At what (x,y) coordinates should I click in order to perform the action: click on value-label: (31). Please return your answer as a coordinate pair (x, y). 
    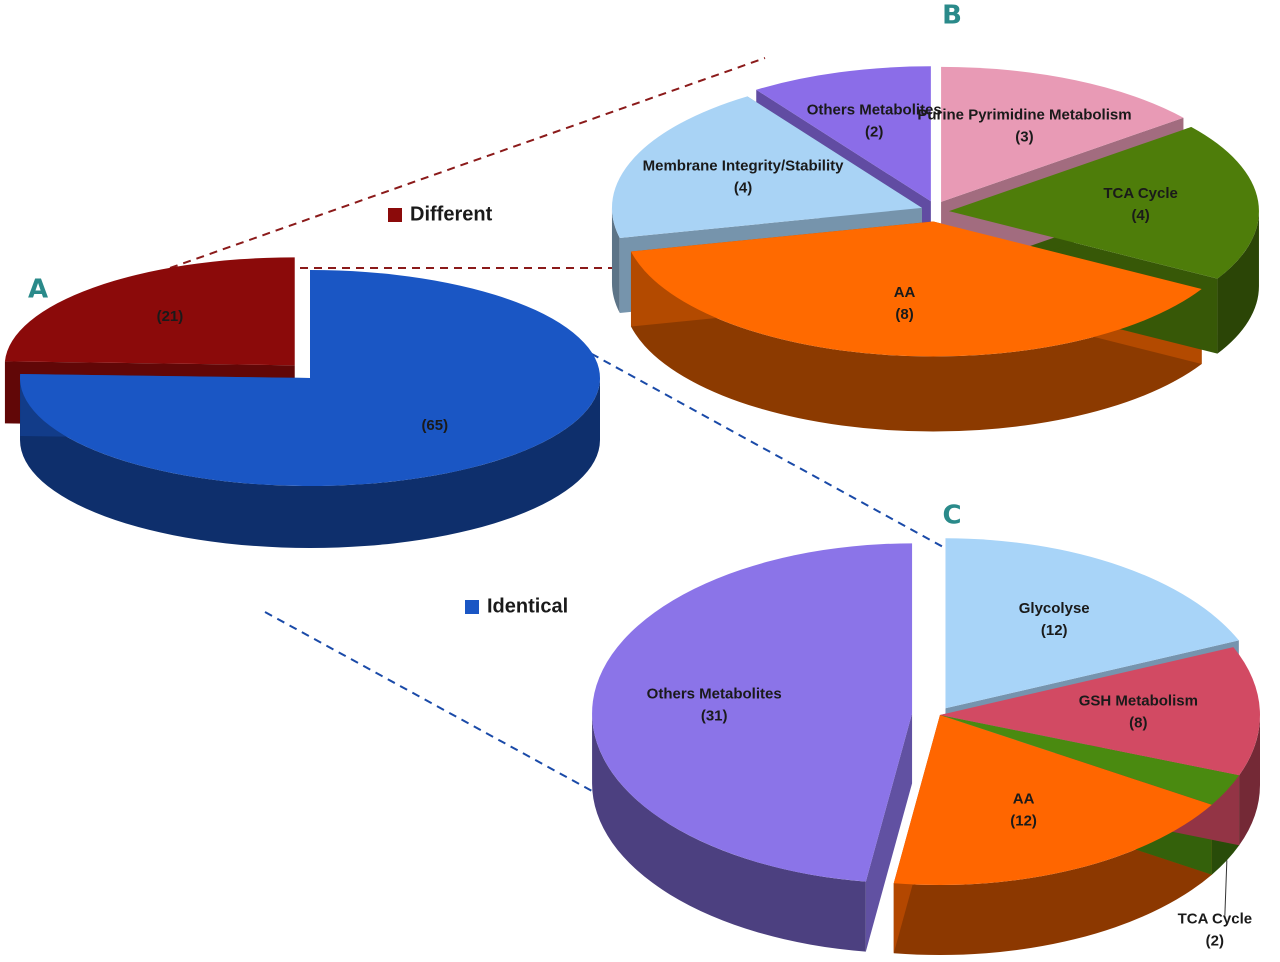
    Looking at the image, I should click on (714, 716).